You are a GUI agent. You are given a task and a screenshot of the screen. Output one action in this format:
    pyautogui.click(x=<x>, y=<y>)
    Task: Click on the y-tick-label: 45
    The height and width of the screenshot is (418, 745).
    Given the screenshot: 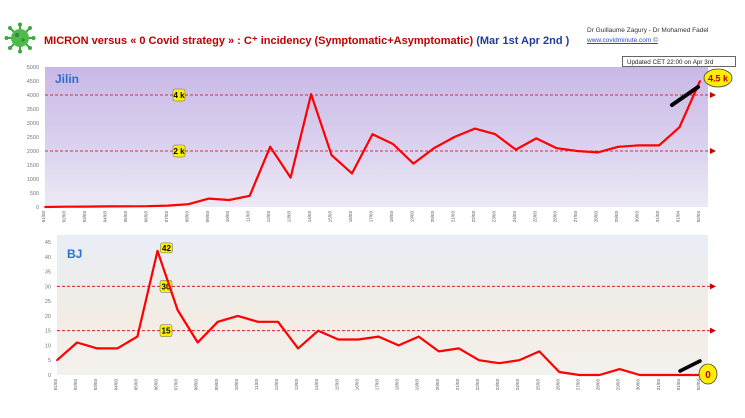 What is the action you would take?
    pyautogui.click(x=48, y=243)
    